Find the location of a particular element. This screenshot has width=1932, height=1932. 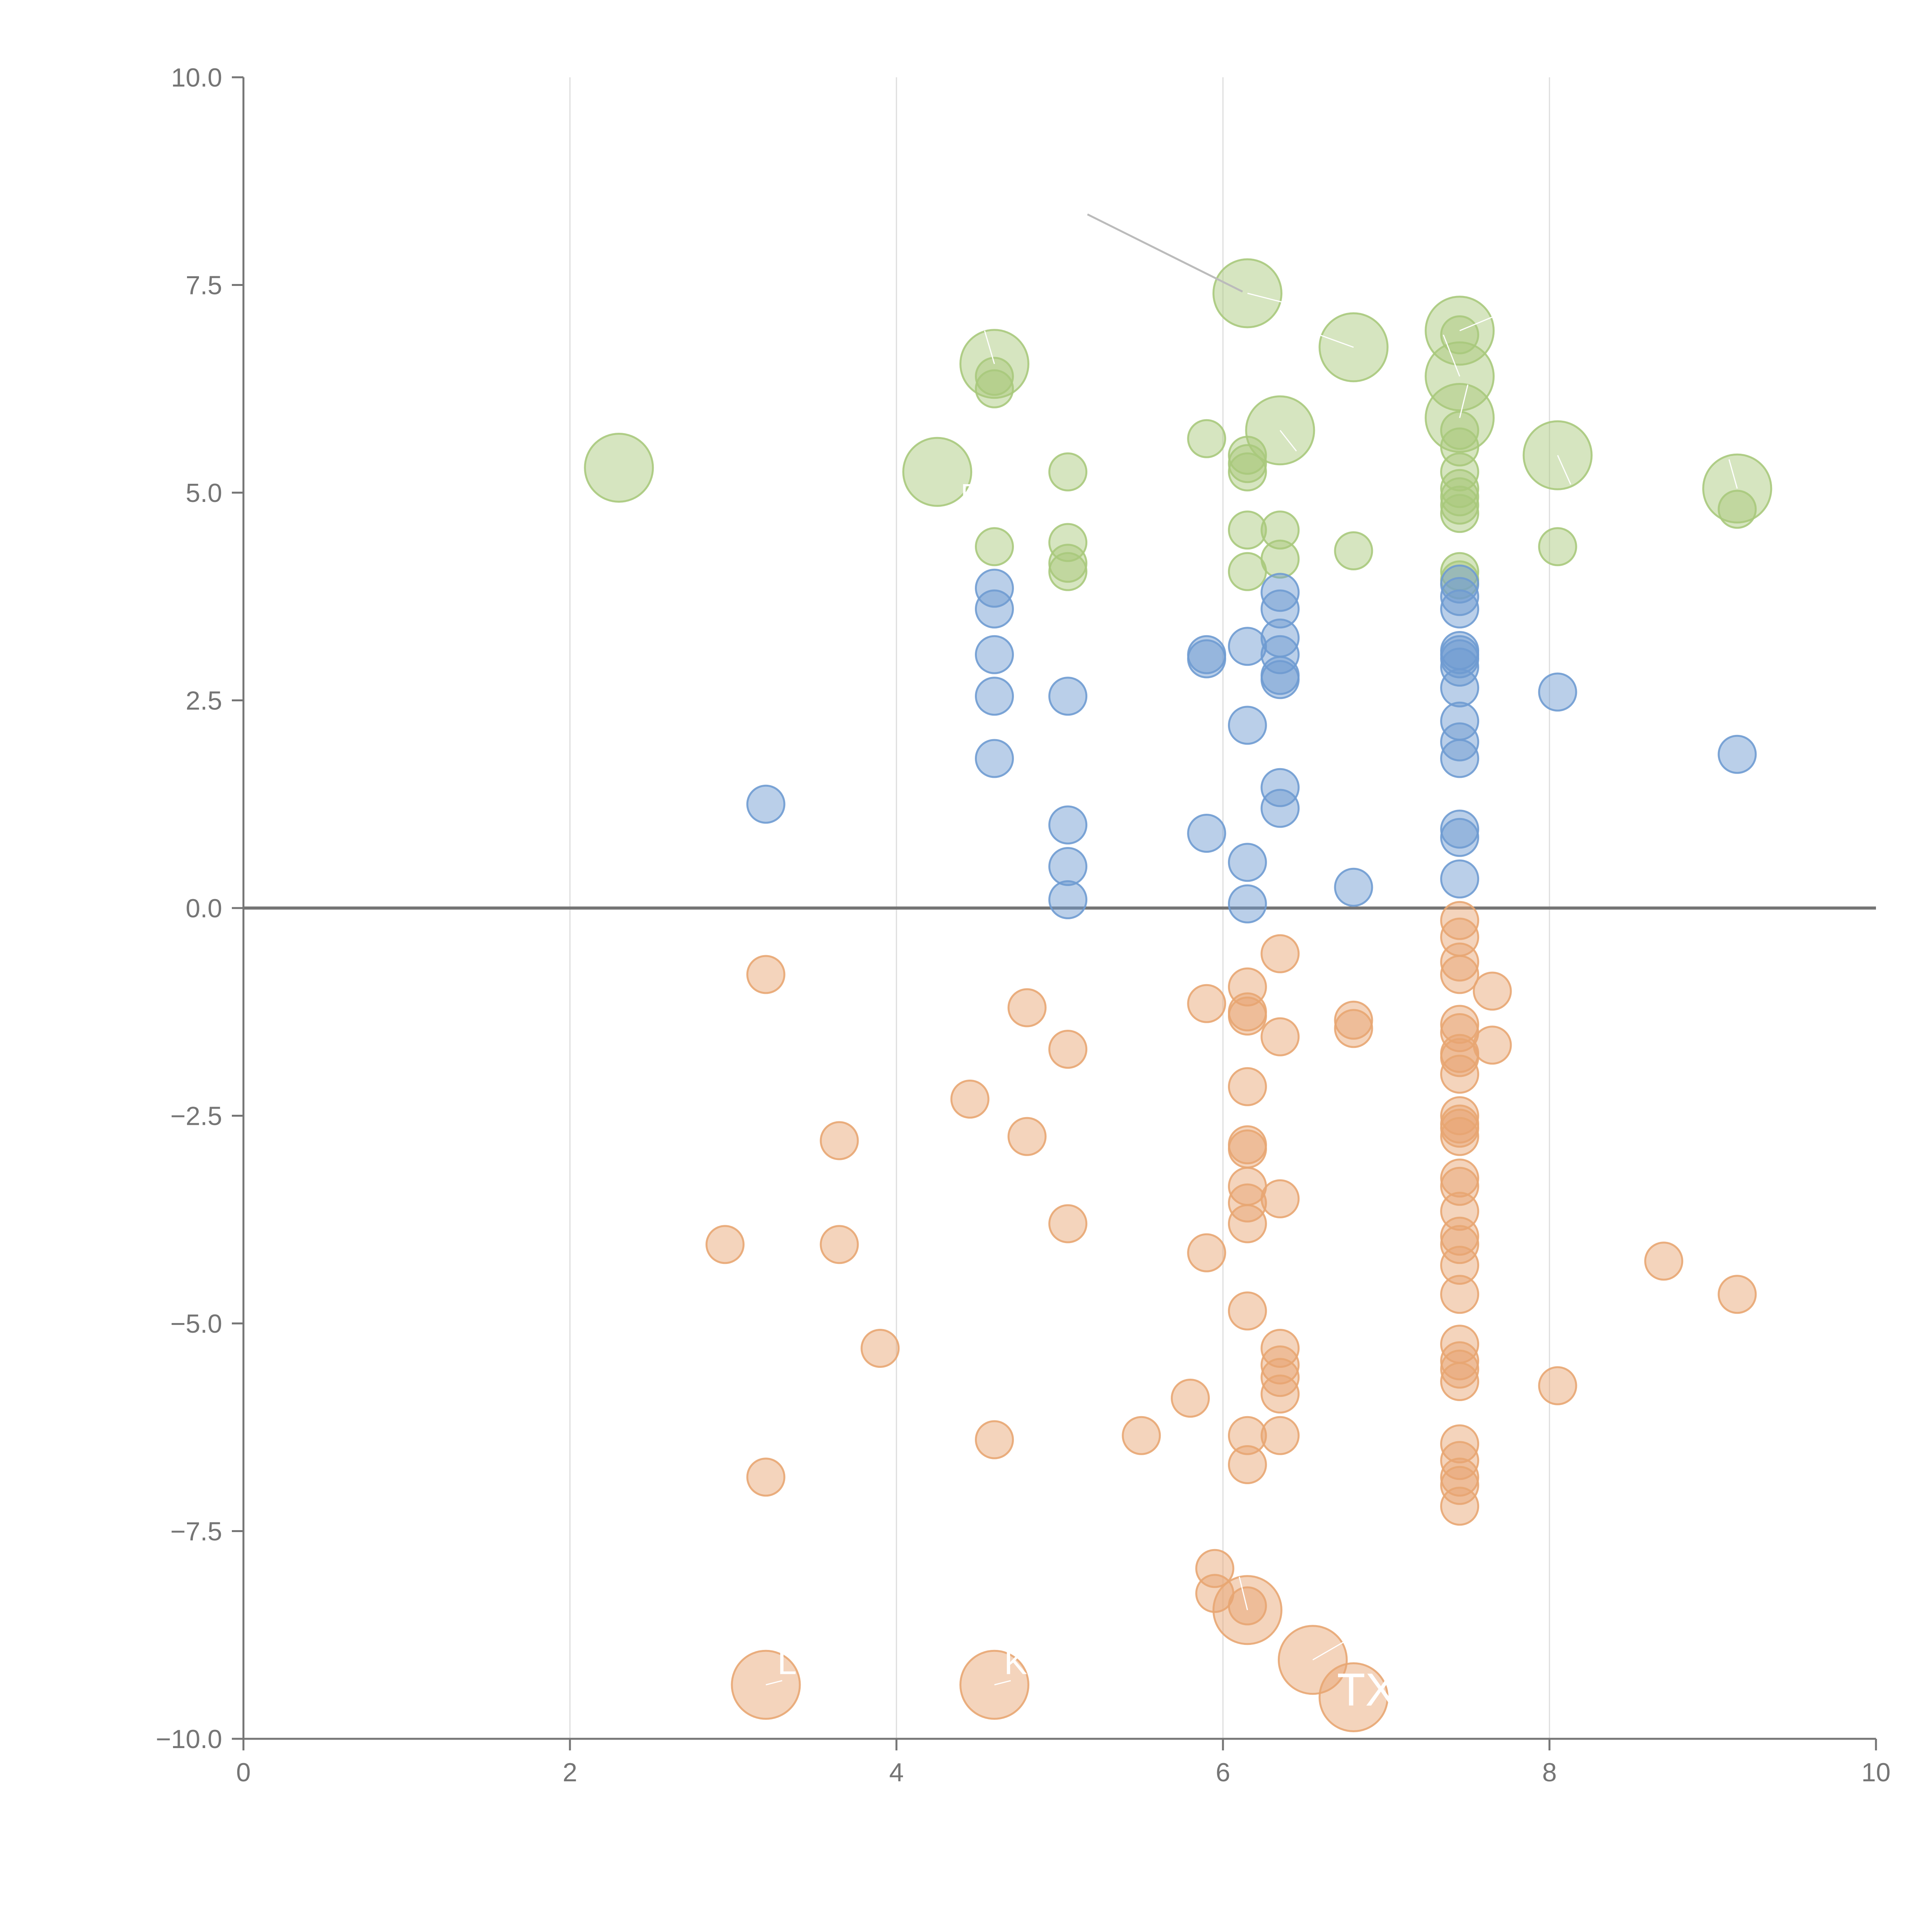

data-label: L is located at coordinates (787, 1662).